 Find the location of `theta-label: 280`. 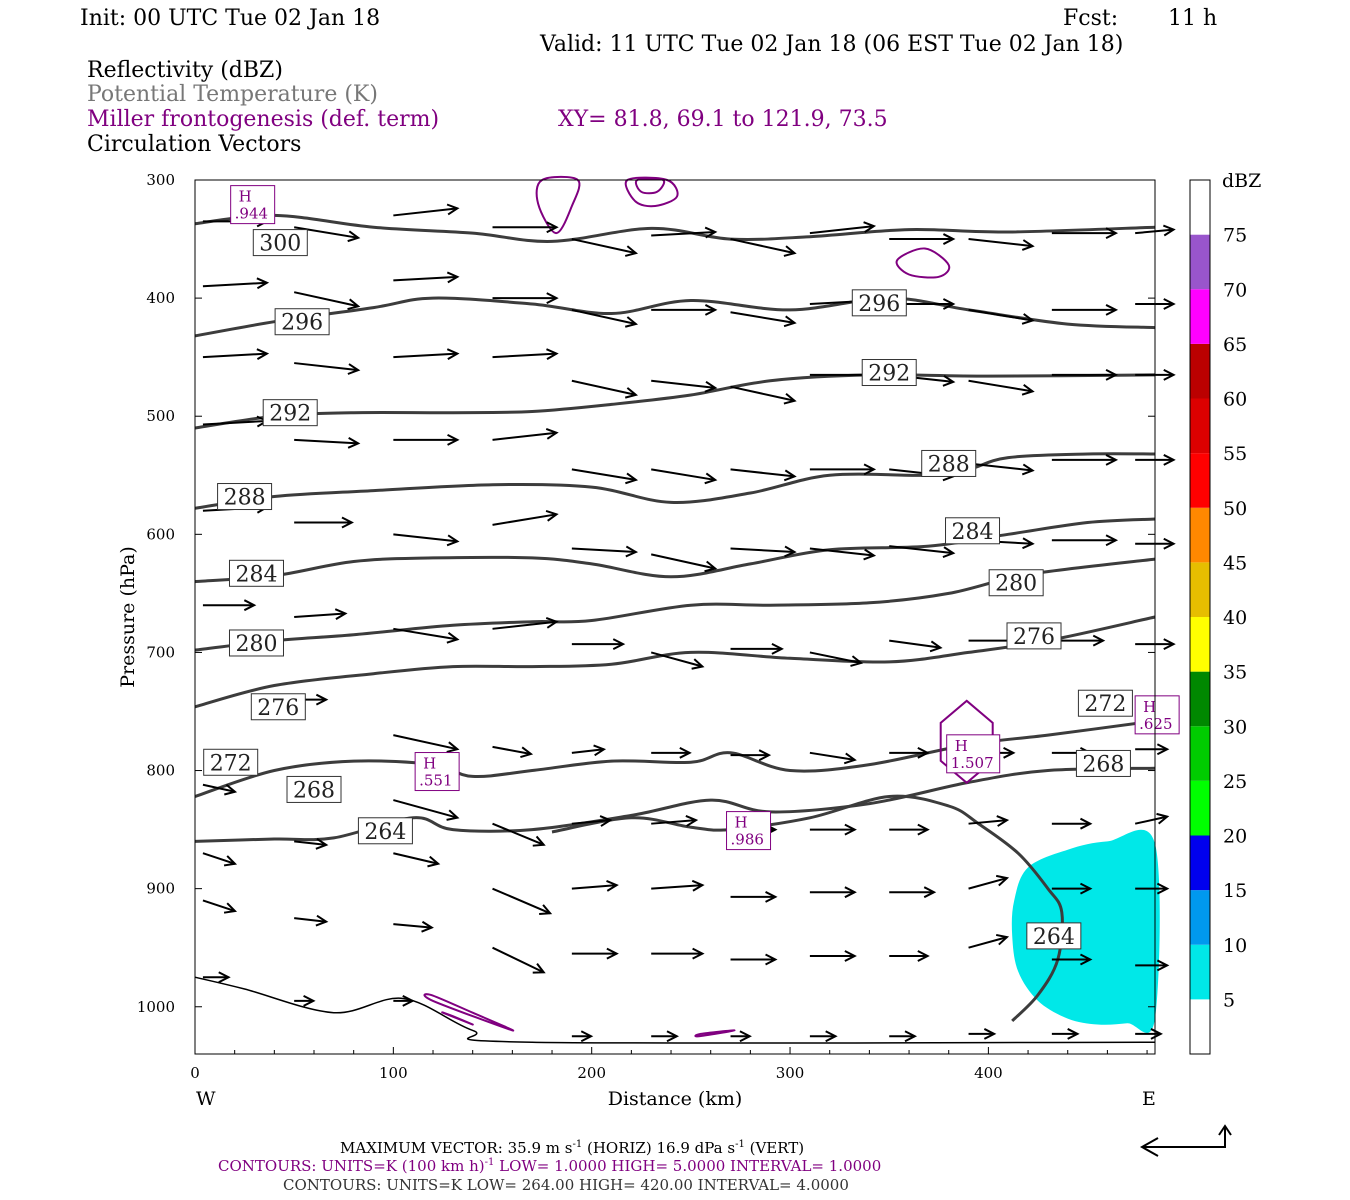

theta-label: 280 is located at coordinates (1016, 584).